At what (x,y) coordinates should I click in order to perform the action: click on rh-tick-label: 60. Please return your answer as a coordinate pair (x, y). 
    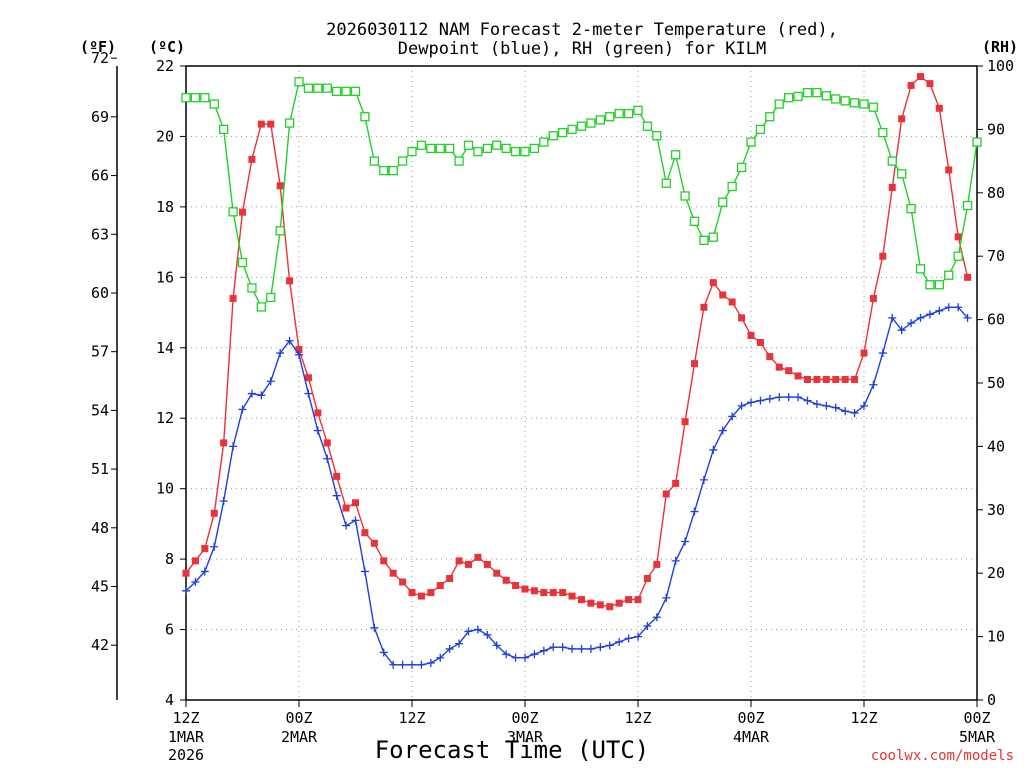
    Looking at the image, I should click on (996, 320).